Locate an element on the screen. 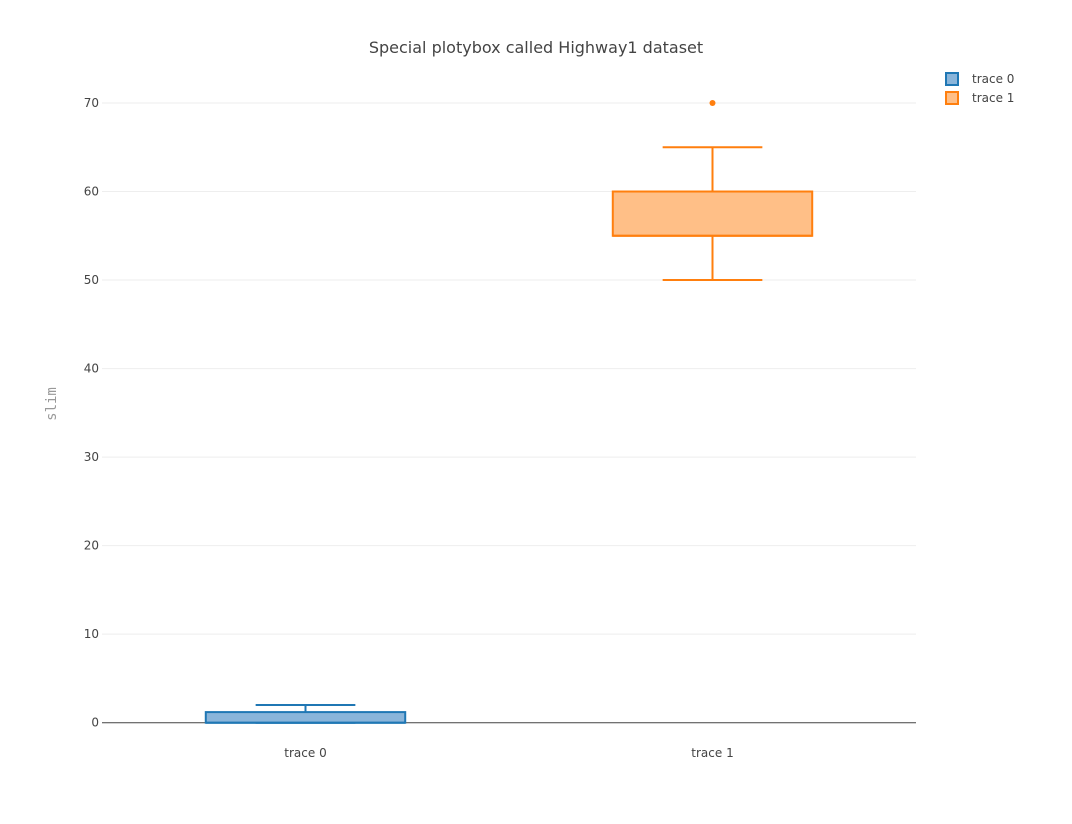 This screenshot has height=824, width=1072. y-tick-label: 70 is located at coordinates (91, 103).